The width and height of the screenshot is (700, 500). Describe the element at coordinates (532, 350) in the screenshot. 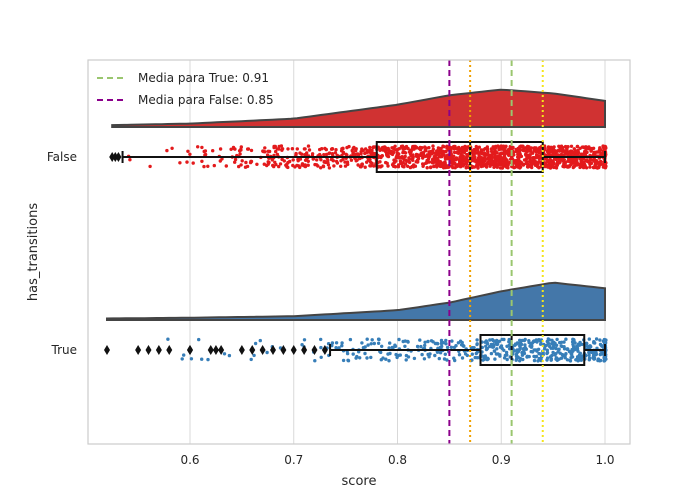

I see `box-true` at that location.